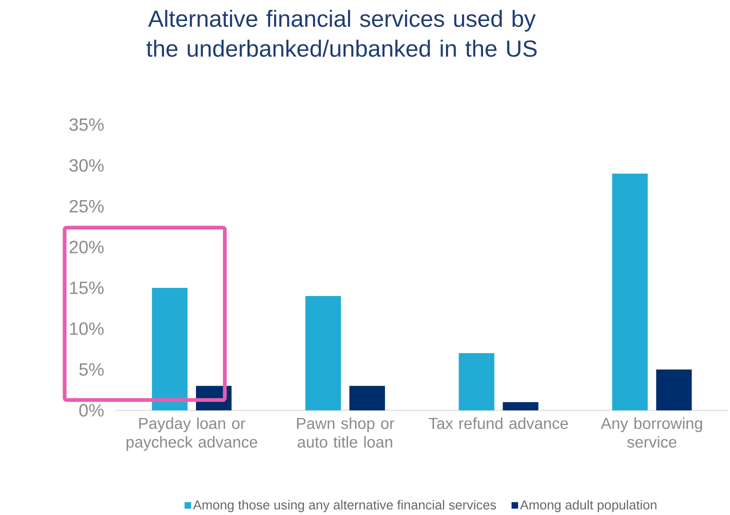 The height and width of the screenshot is (515, 730). What do you see at coordinates (192, 435) in the screenshot?
I see `x-tick-label: Payday loan or paycheck advance` at bounding box center [192, 435].